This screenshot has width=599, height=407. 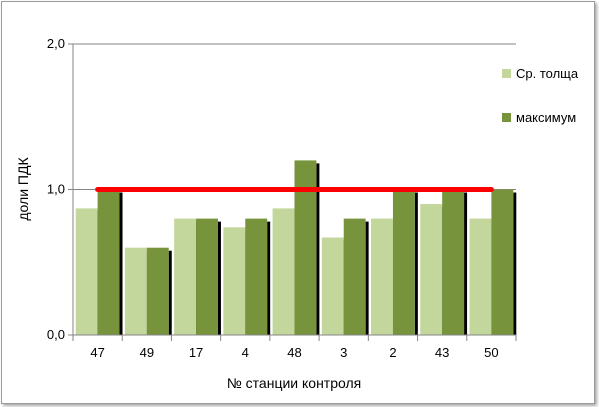 I want to click on x-tick-label: 49, so click(x=147, y=352).